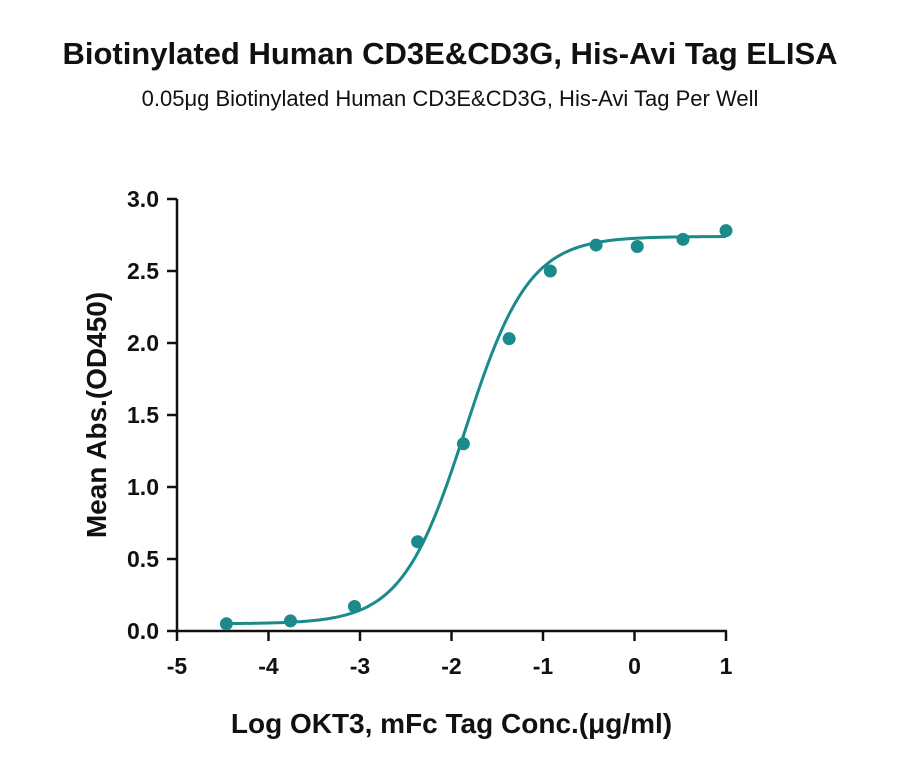  I want to click on y-tick-label: 1.5, so click(143, 415).